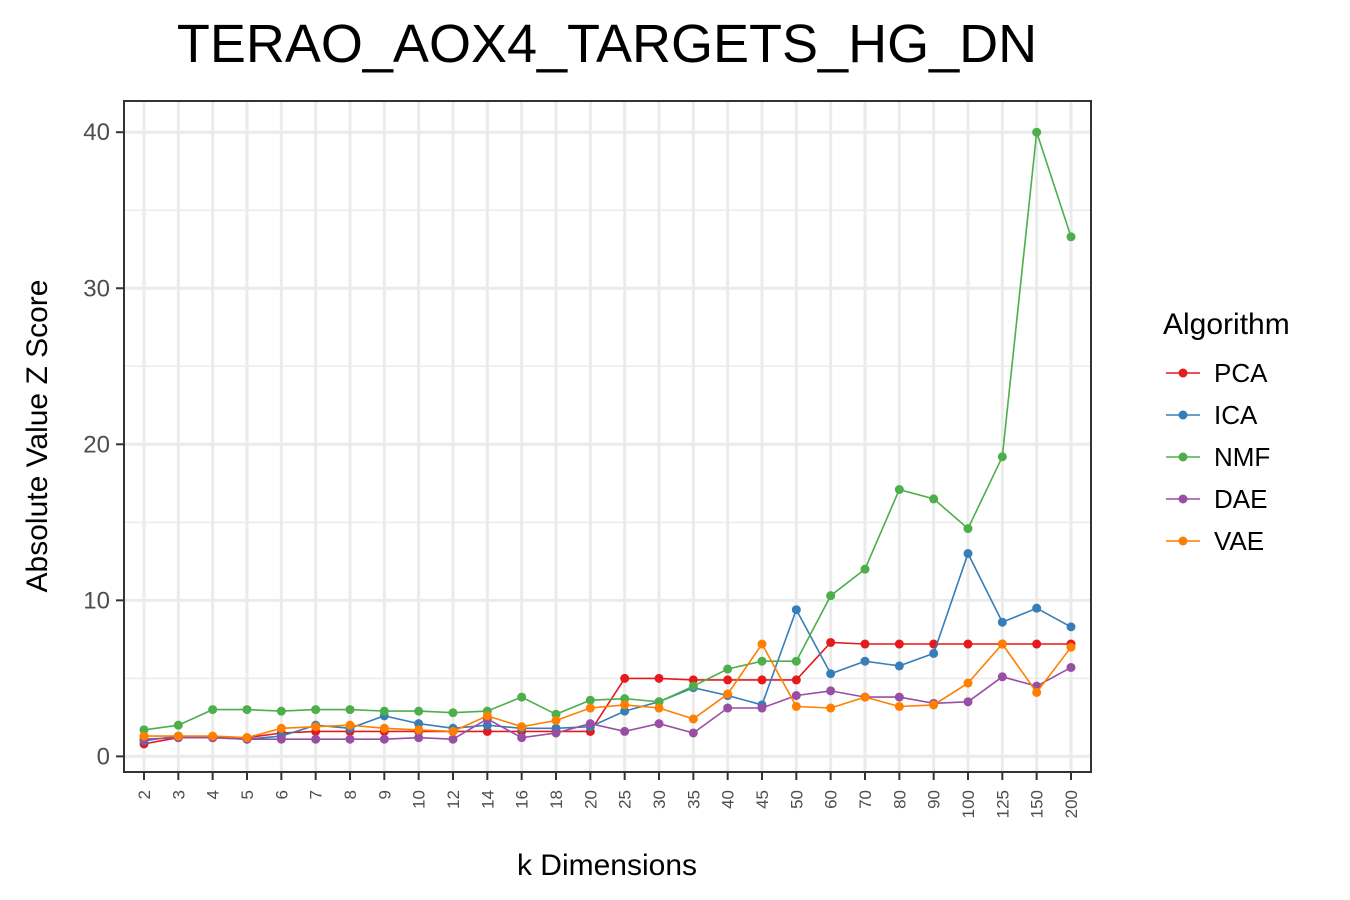 This screenshot has height=900, width=1350. I want to click on legend-label-pca: PCA, so click(1241, 373).